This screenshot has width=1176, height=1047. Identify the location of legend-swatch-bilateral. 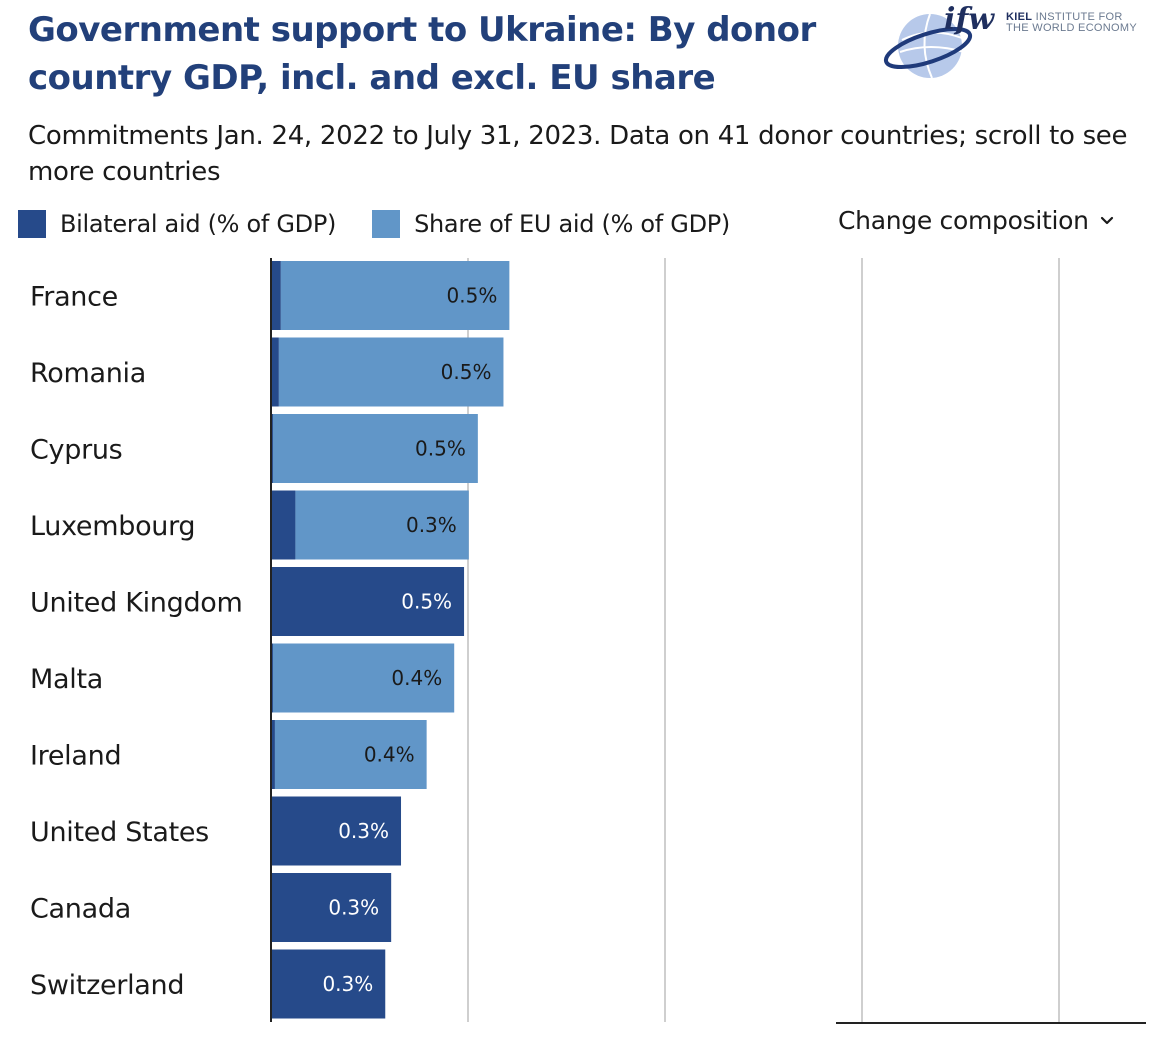
(32, 224).